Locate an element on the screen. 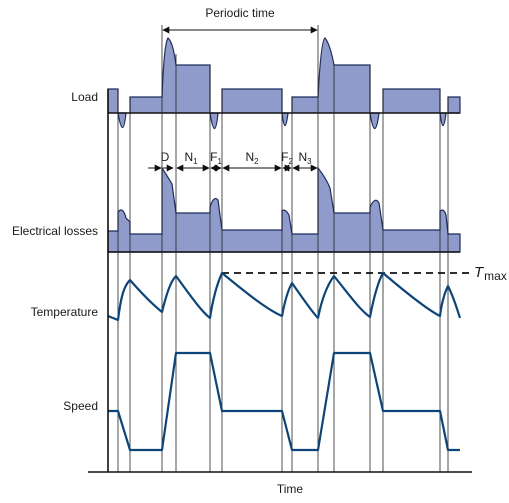  t-max-label: Tmax is located at coordinates (490, 273).